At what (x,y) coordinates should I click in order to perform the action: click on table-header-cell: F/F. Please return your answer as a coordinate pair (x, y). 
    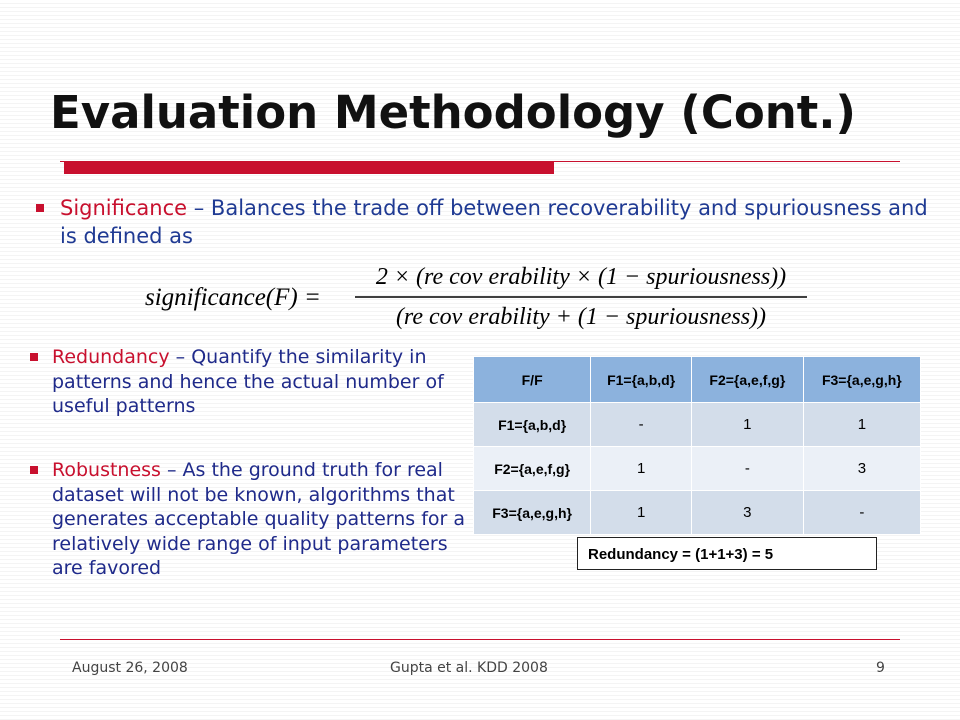
    Looking at the image, I should click on (532, 379).